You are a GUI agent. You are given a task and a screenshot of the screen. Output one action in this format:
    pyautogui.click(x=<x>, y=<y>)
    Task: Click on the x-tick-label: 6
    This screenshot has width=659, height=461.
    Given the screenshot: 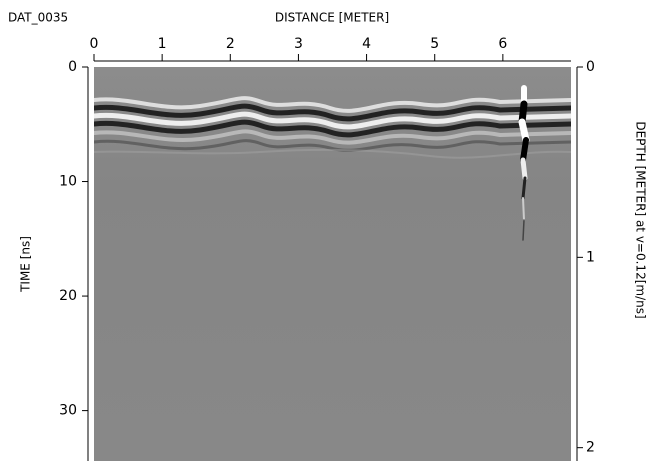 What is the action you would take?
    pyautogui.click(x=502, y=44)
    